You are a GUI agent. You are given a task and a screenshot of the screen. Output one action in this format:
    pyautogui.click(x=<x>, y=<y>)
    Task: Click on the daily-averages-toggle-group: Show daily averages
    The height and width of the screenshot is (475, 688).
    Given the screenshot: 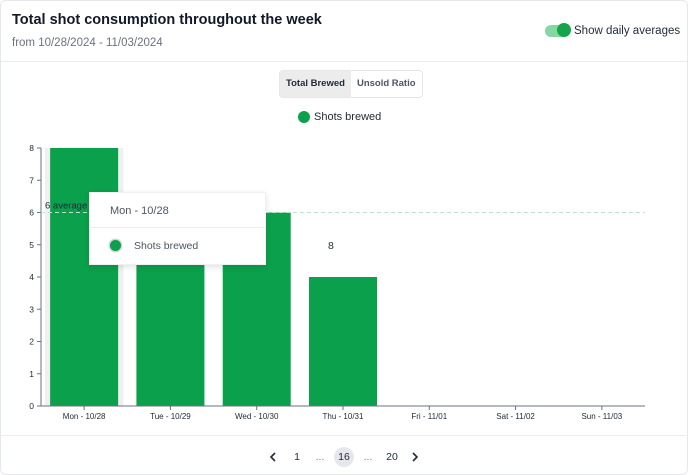 What is the action you would take?
    pyautogui.click(x=612, y=31)
    